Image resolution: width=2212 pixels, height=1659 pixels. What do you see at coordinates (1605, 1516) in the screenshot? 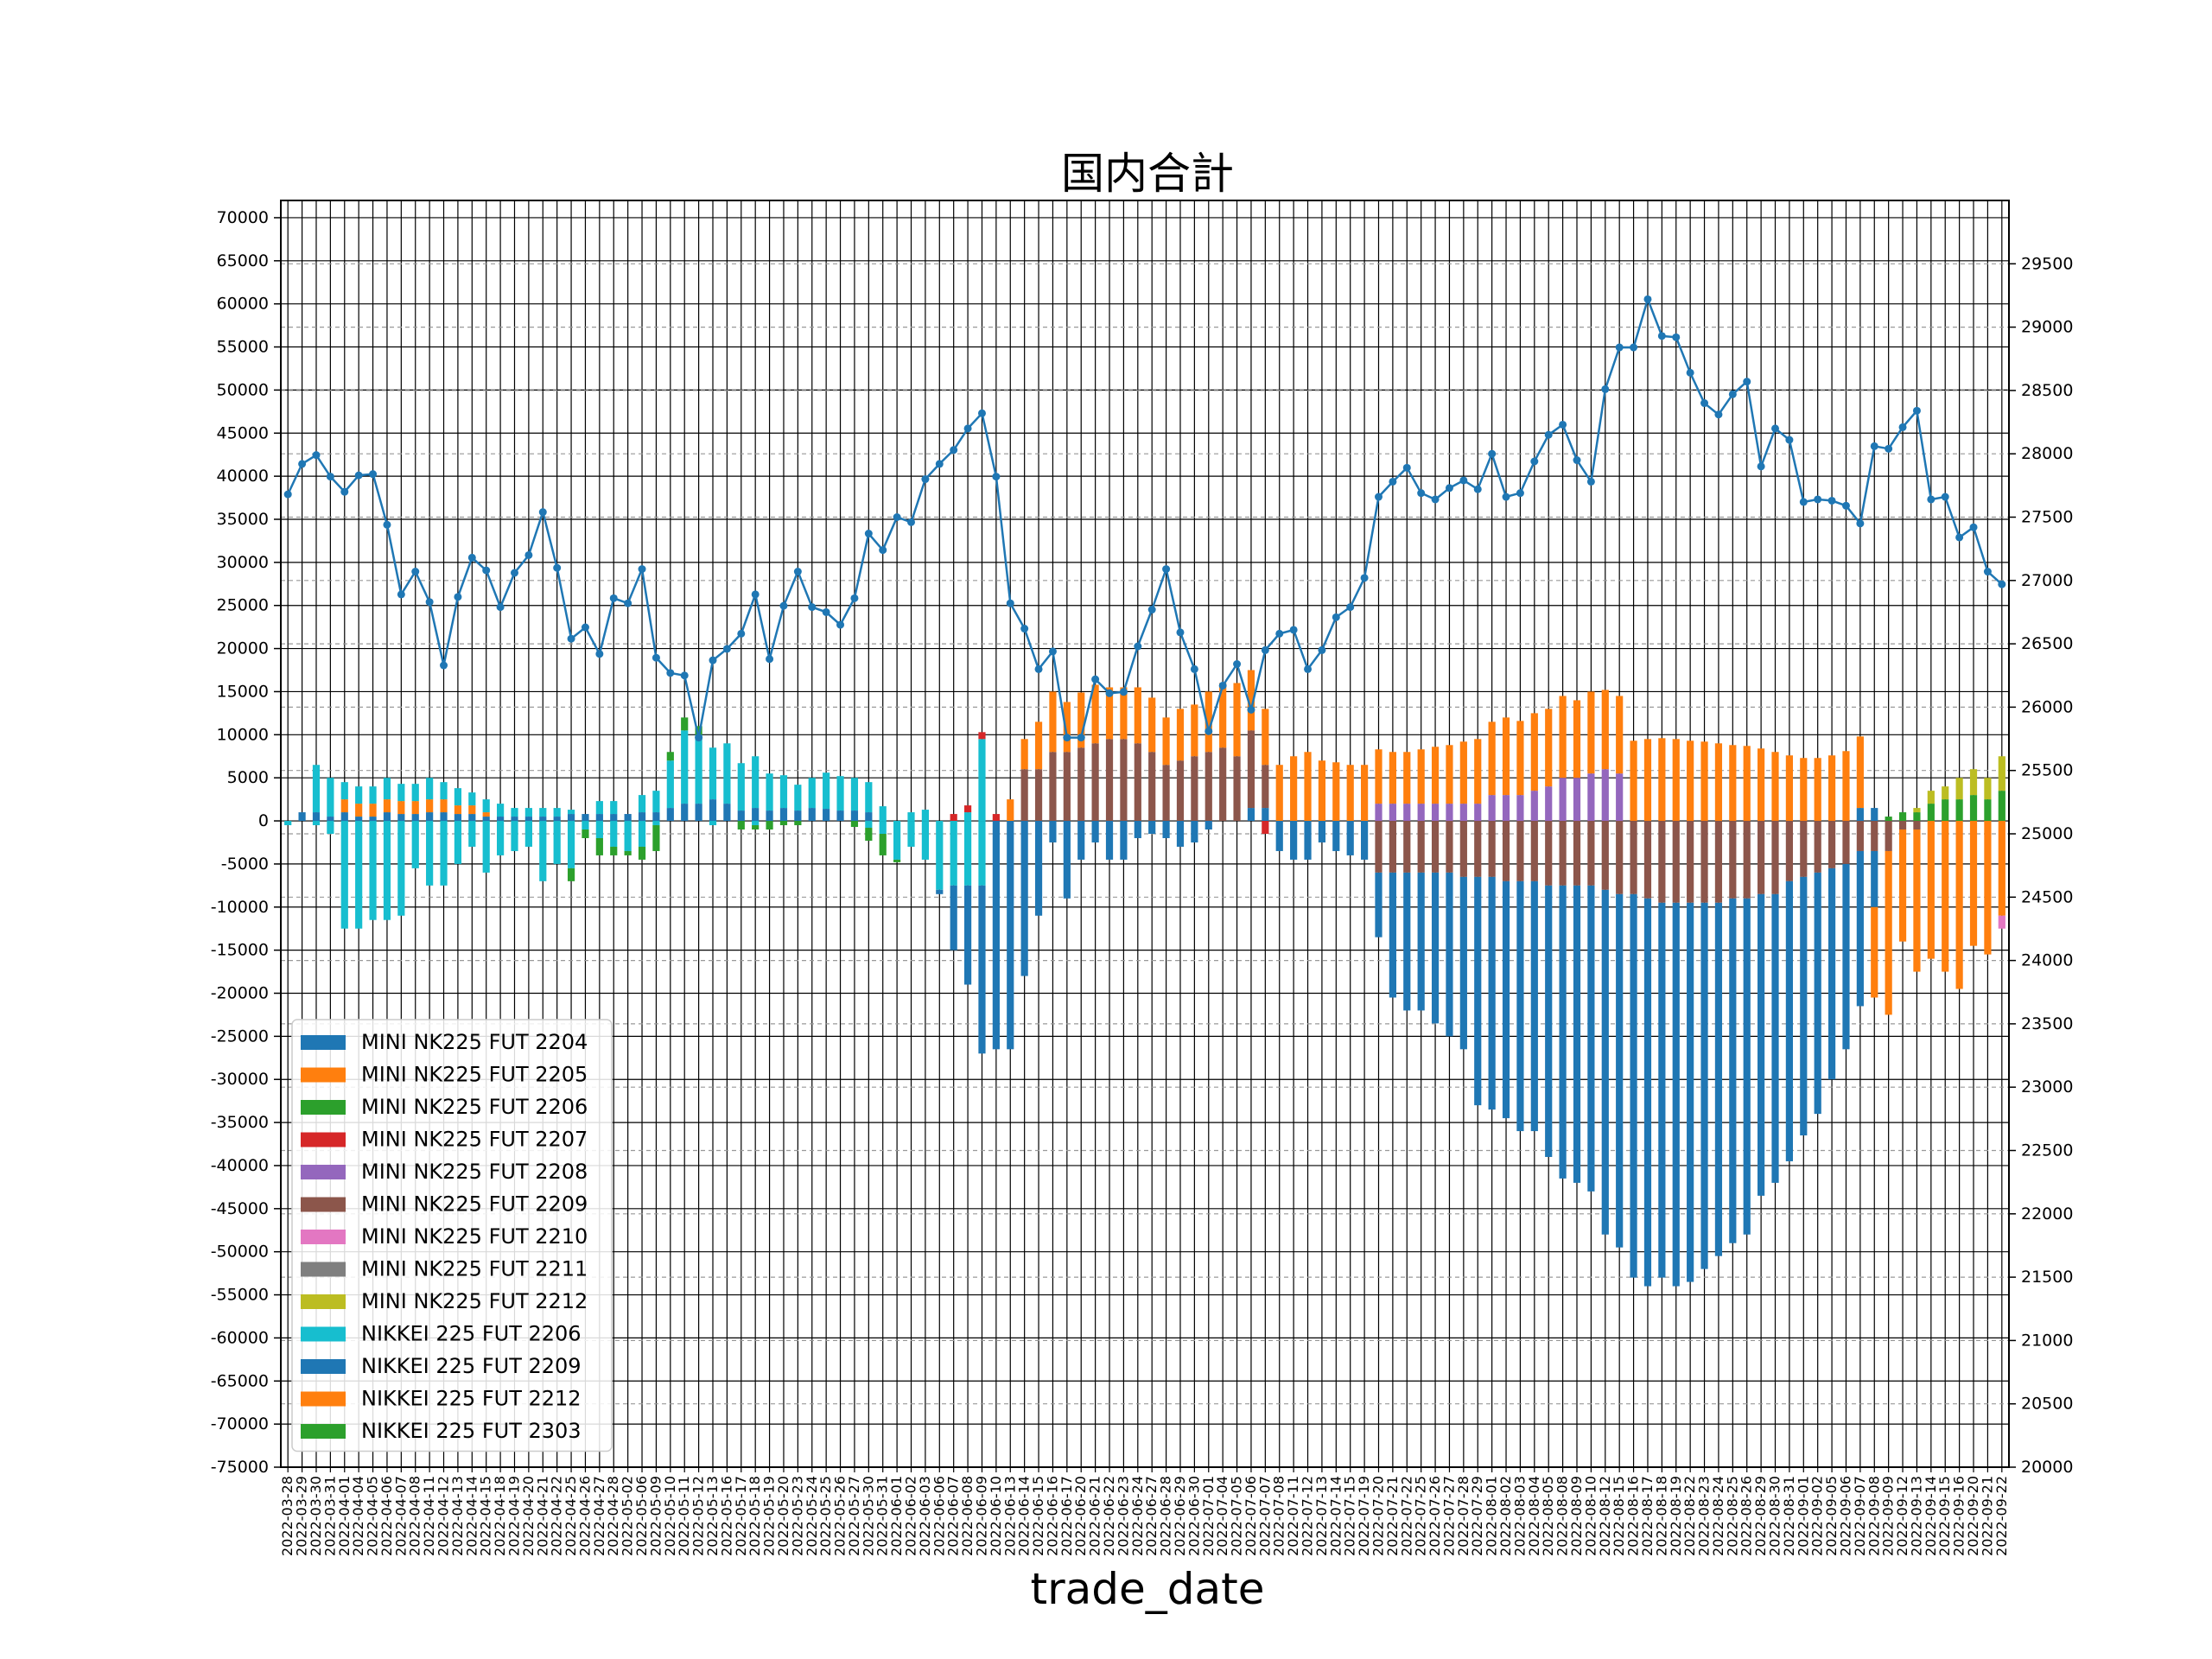
I see `x-tick-label: 2022-08-12` at bounding box center [1605, 1516].